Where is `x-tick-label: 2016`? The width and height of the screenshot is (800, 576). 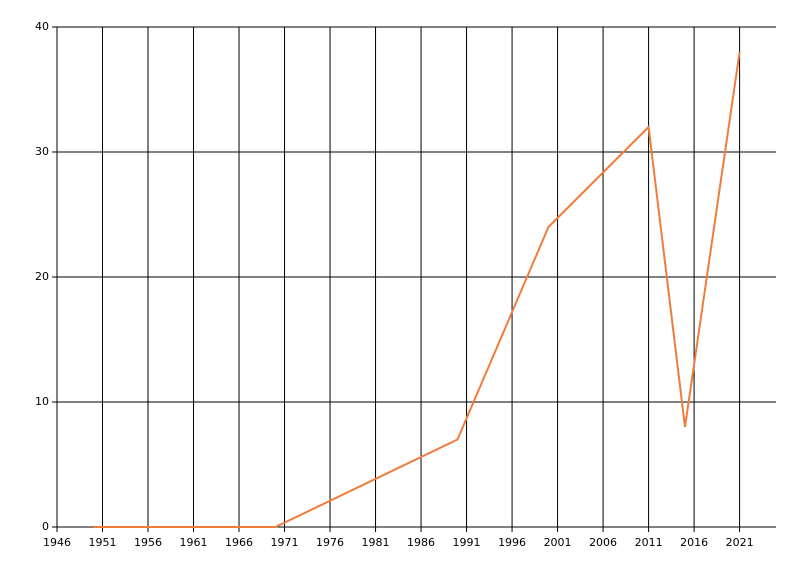
x-tick-label: 2016 is located at coordinates (694, 542).